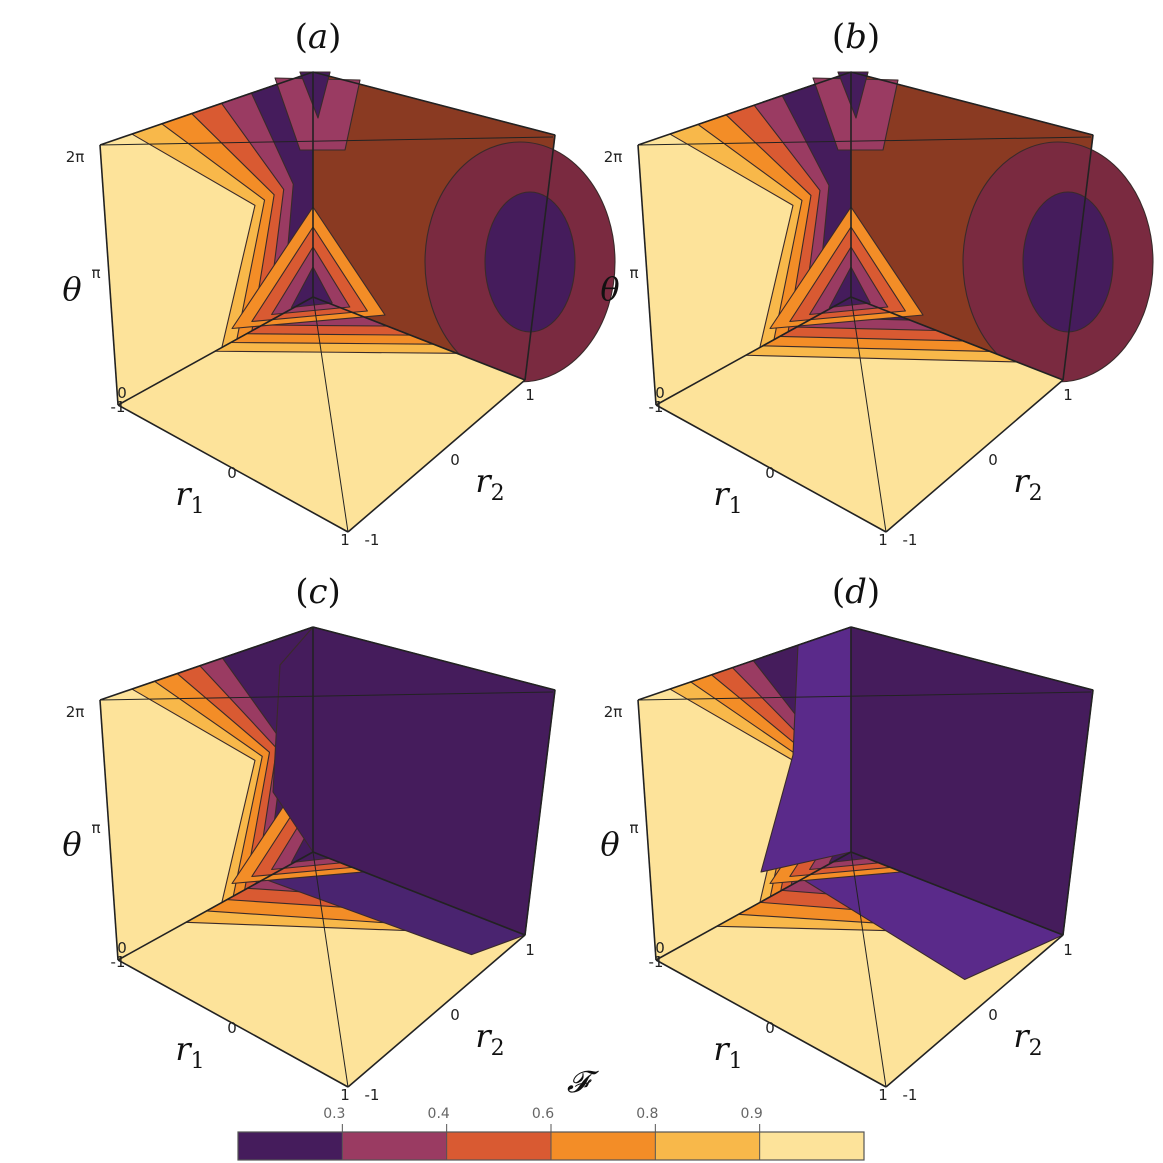 The image size is (1163, 1163). What do you see at coordinates (334, 1114) in the screenshot?
I see `colorbar-tick-label: 0.3` at bounding box center [334, 1114].